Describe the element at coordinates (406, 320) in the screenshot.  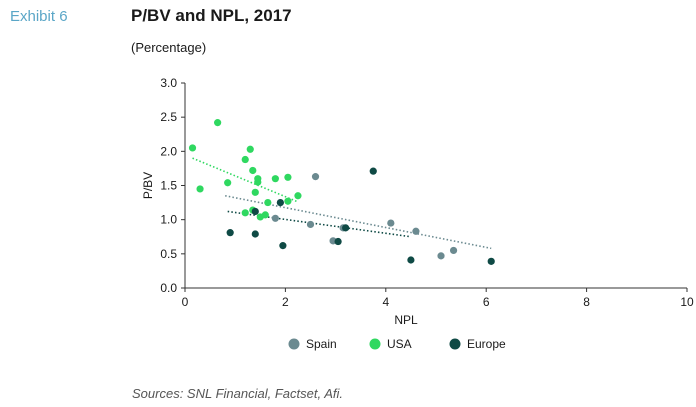
I see `x-axis-label: NPL` at that location.